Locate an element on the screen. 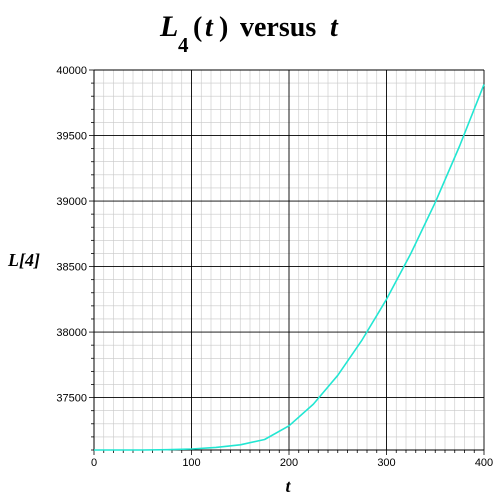 The width and height of the screenshot is (500, 500). y-tick-label: 38000 is located at coordinates (71, 333).